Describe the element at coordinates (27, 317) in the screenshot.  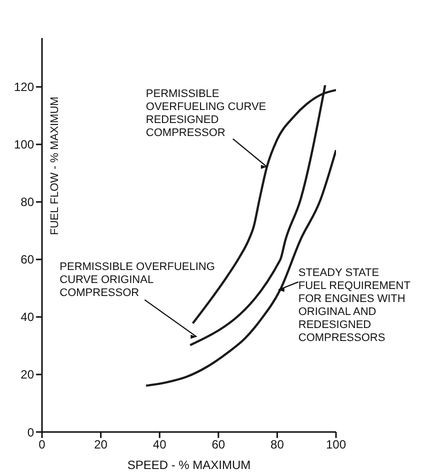
I see `y-tick-label: 40` at that location.